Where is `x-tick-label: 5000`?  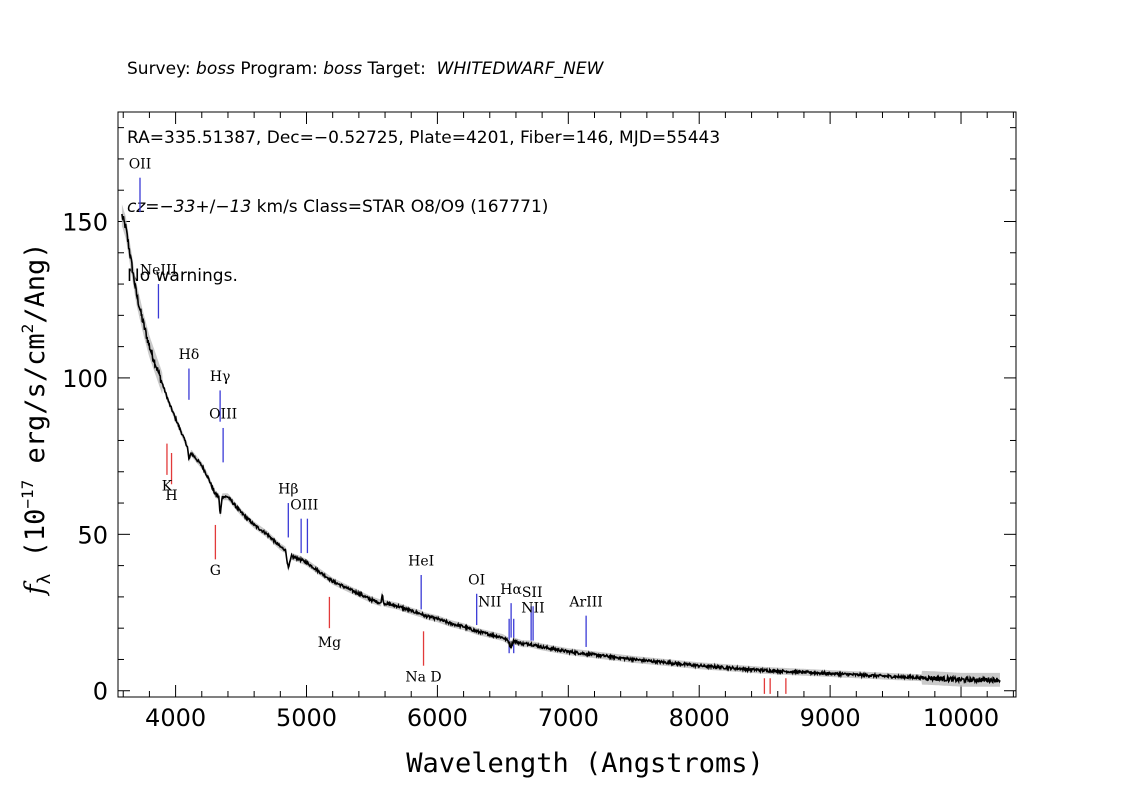
x-tick-label: 5000 is located at coordinates (306, 718).